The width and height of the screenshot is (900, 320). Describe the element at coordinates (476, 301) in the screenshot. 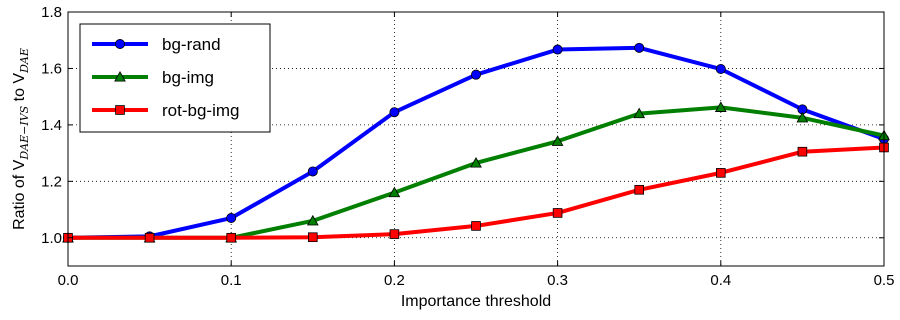

I see `x-axis-label: Importance threshold` at that location.